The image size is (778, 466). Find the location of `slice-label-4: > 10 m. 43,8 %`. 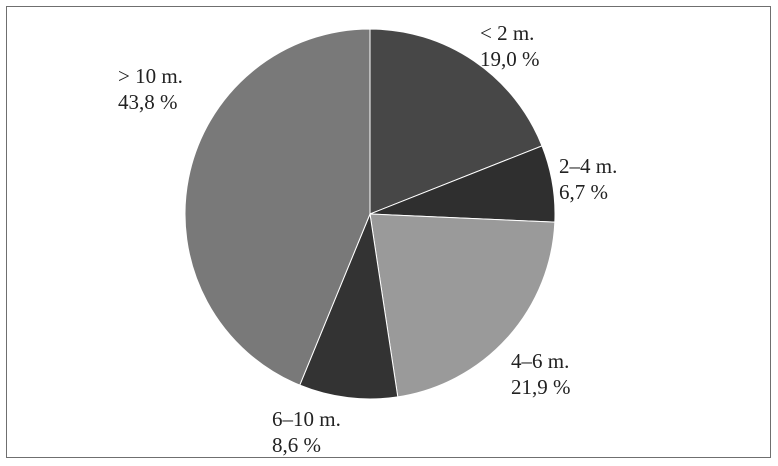

slice-label-4: > 10 m. 43,8 % is located at coordinates (150, 89).